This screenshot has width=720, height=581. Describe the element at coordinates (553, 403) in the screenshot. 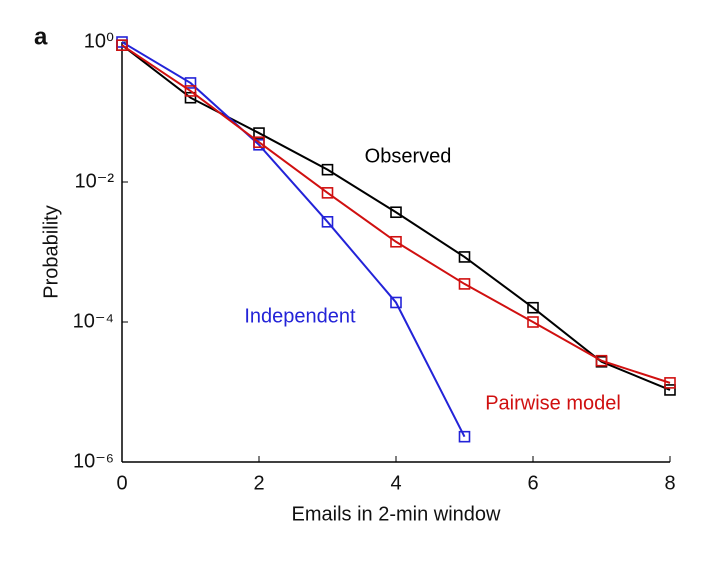

I see `series-label: Pairwise model` at that location.